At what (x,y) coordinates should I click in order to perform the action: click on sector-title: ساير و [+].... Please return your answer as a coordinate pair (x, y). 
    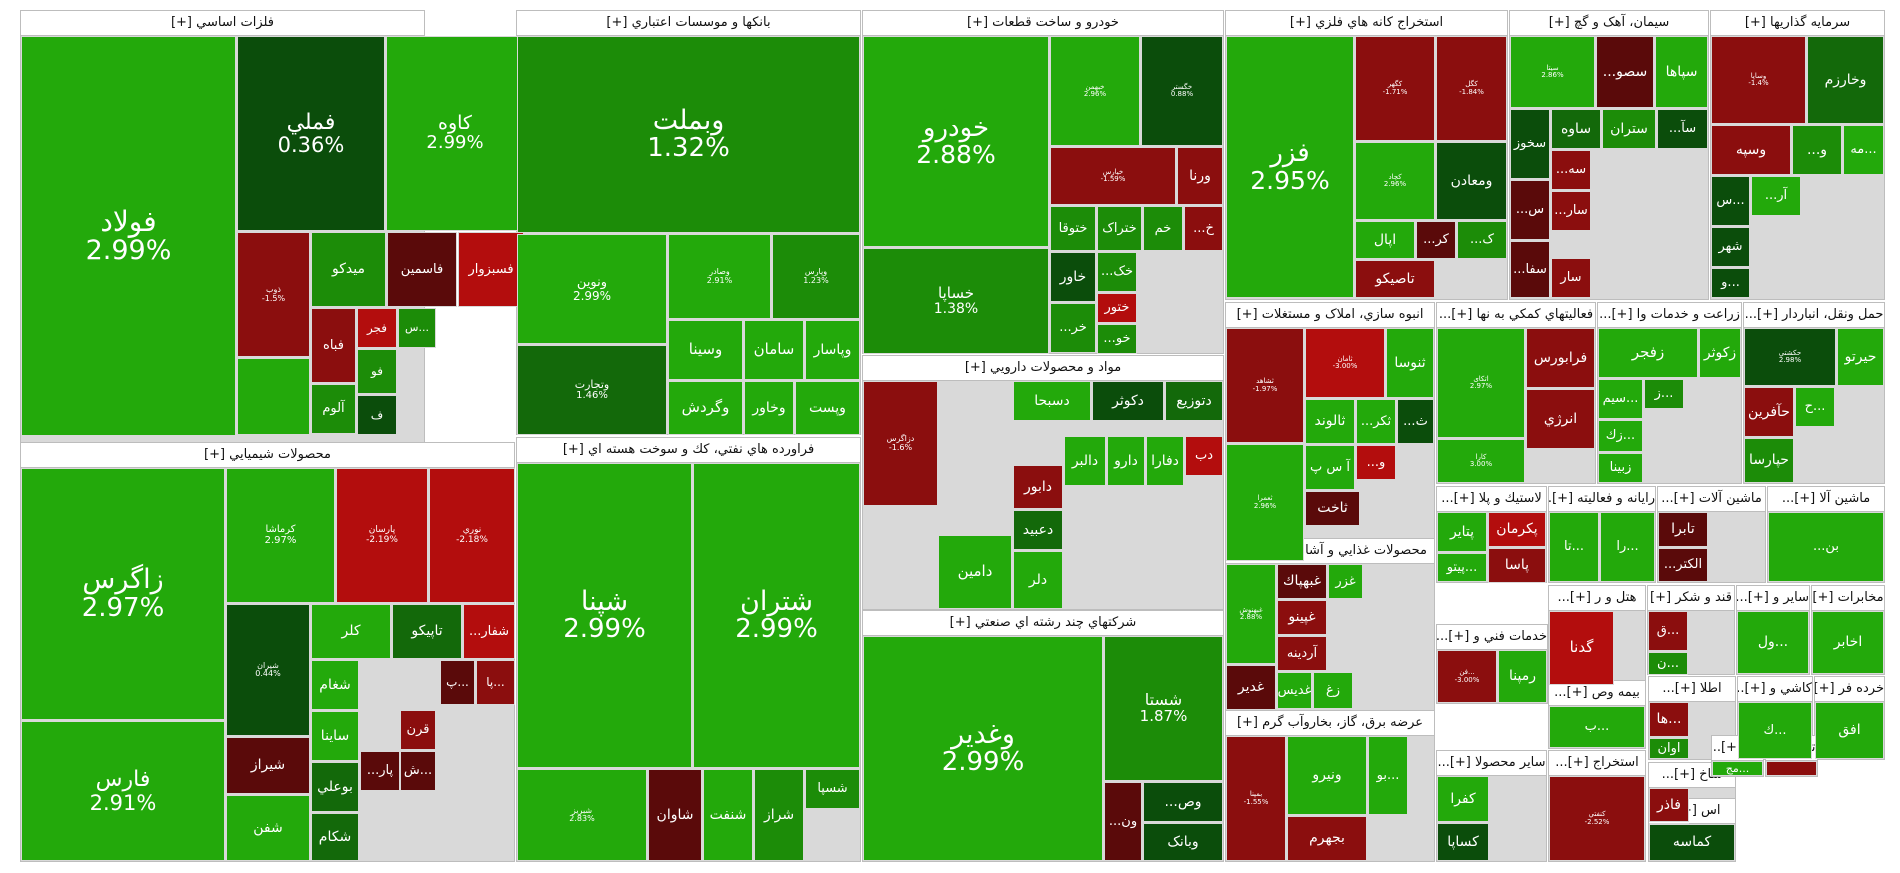
    Looking at the image, I should click on (1773, 598).